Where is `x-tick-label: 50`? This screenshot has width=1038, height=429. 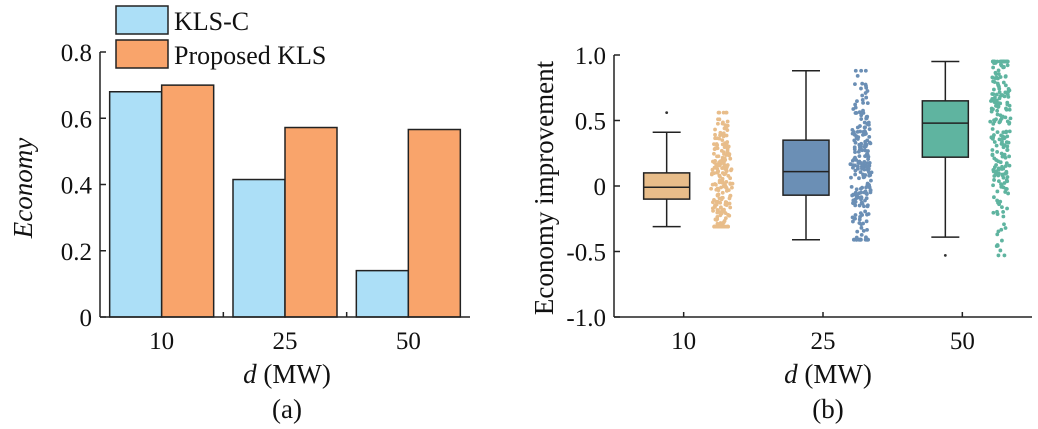 x-tick-label: 50 is located at coordinates (408, 341).